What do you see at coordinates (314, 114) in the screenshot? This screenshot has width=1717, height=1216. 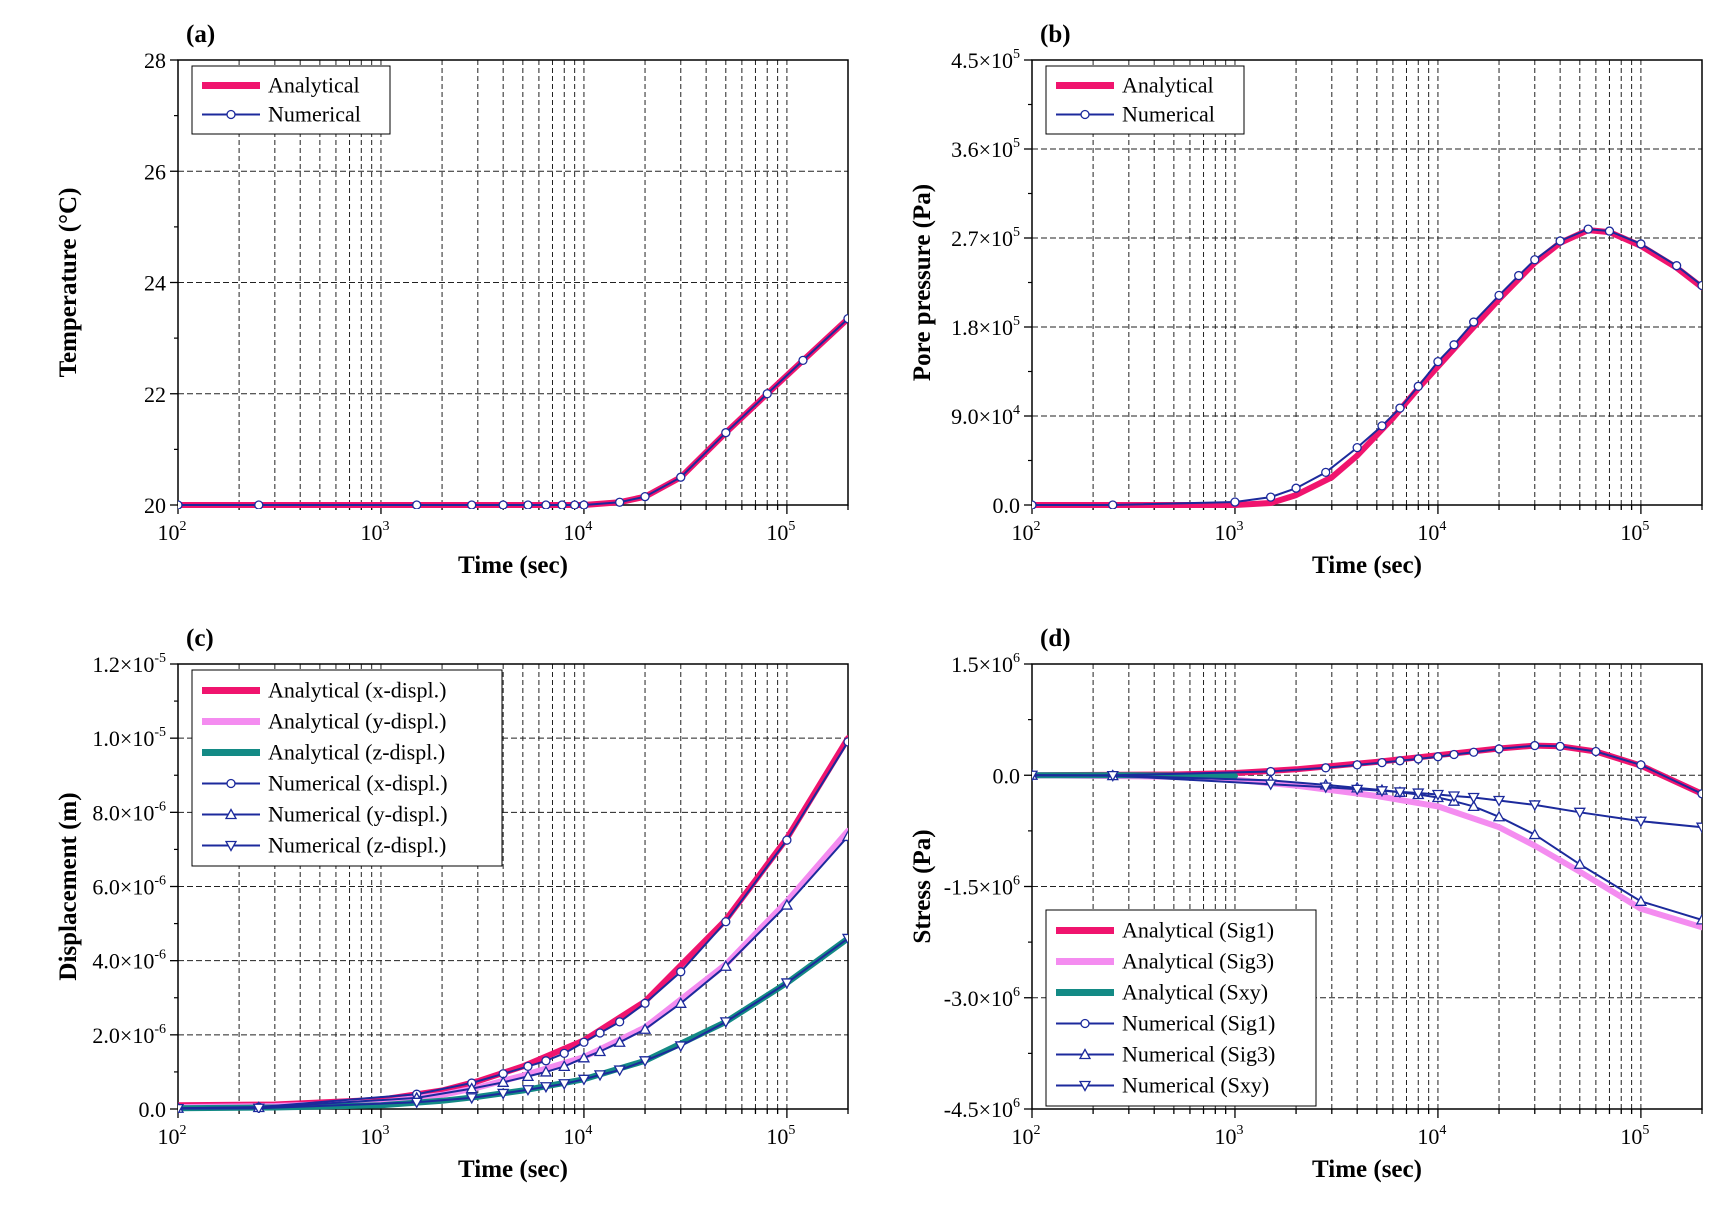 I see `legend-label: Numerical` at bounding box center [314, 114].